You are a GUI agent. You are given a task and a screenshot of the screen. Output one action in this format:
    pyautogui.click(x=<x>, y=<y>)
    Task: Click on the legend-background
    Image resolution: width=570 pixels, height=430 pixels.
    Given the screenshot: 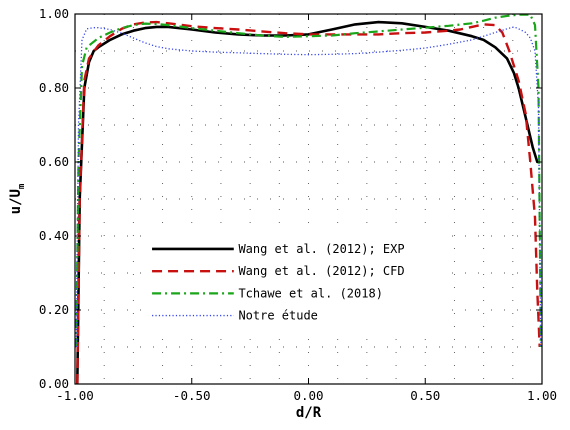 What is the action you would take?
    pyautogui.click(x=296, y=284)
    